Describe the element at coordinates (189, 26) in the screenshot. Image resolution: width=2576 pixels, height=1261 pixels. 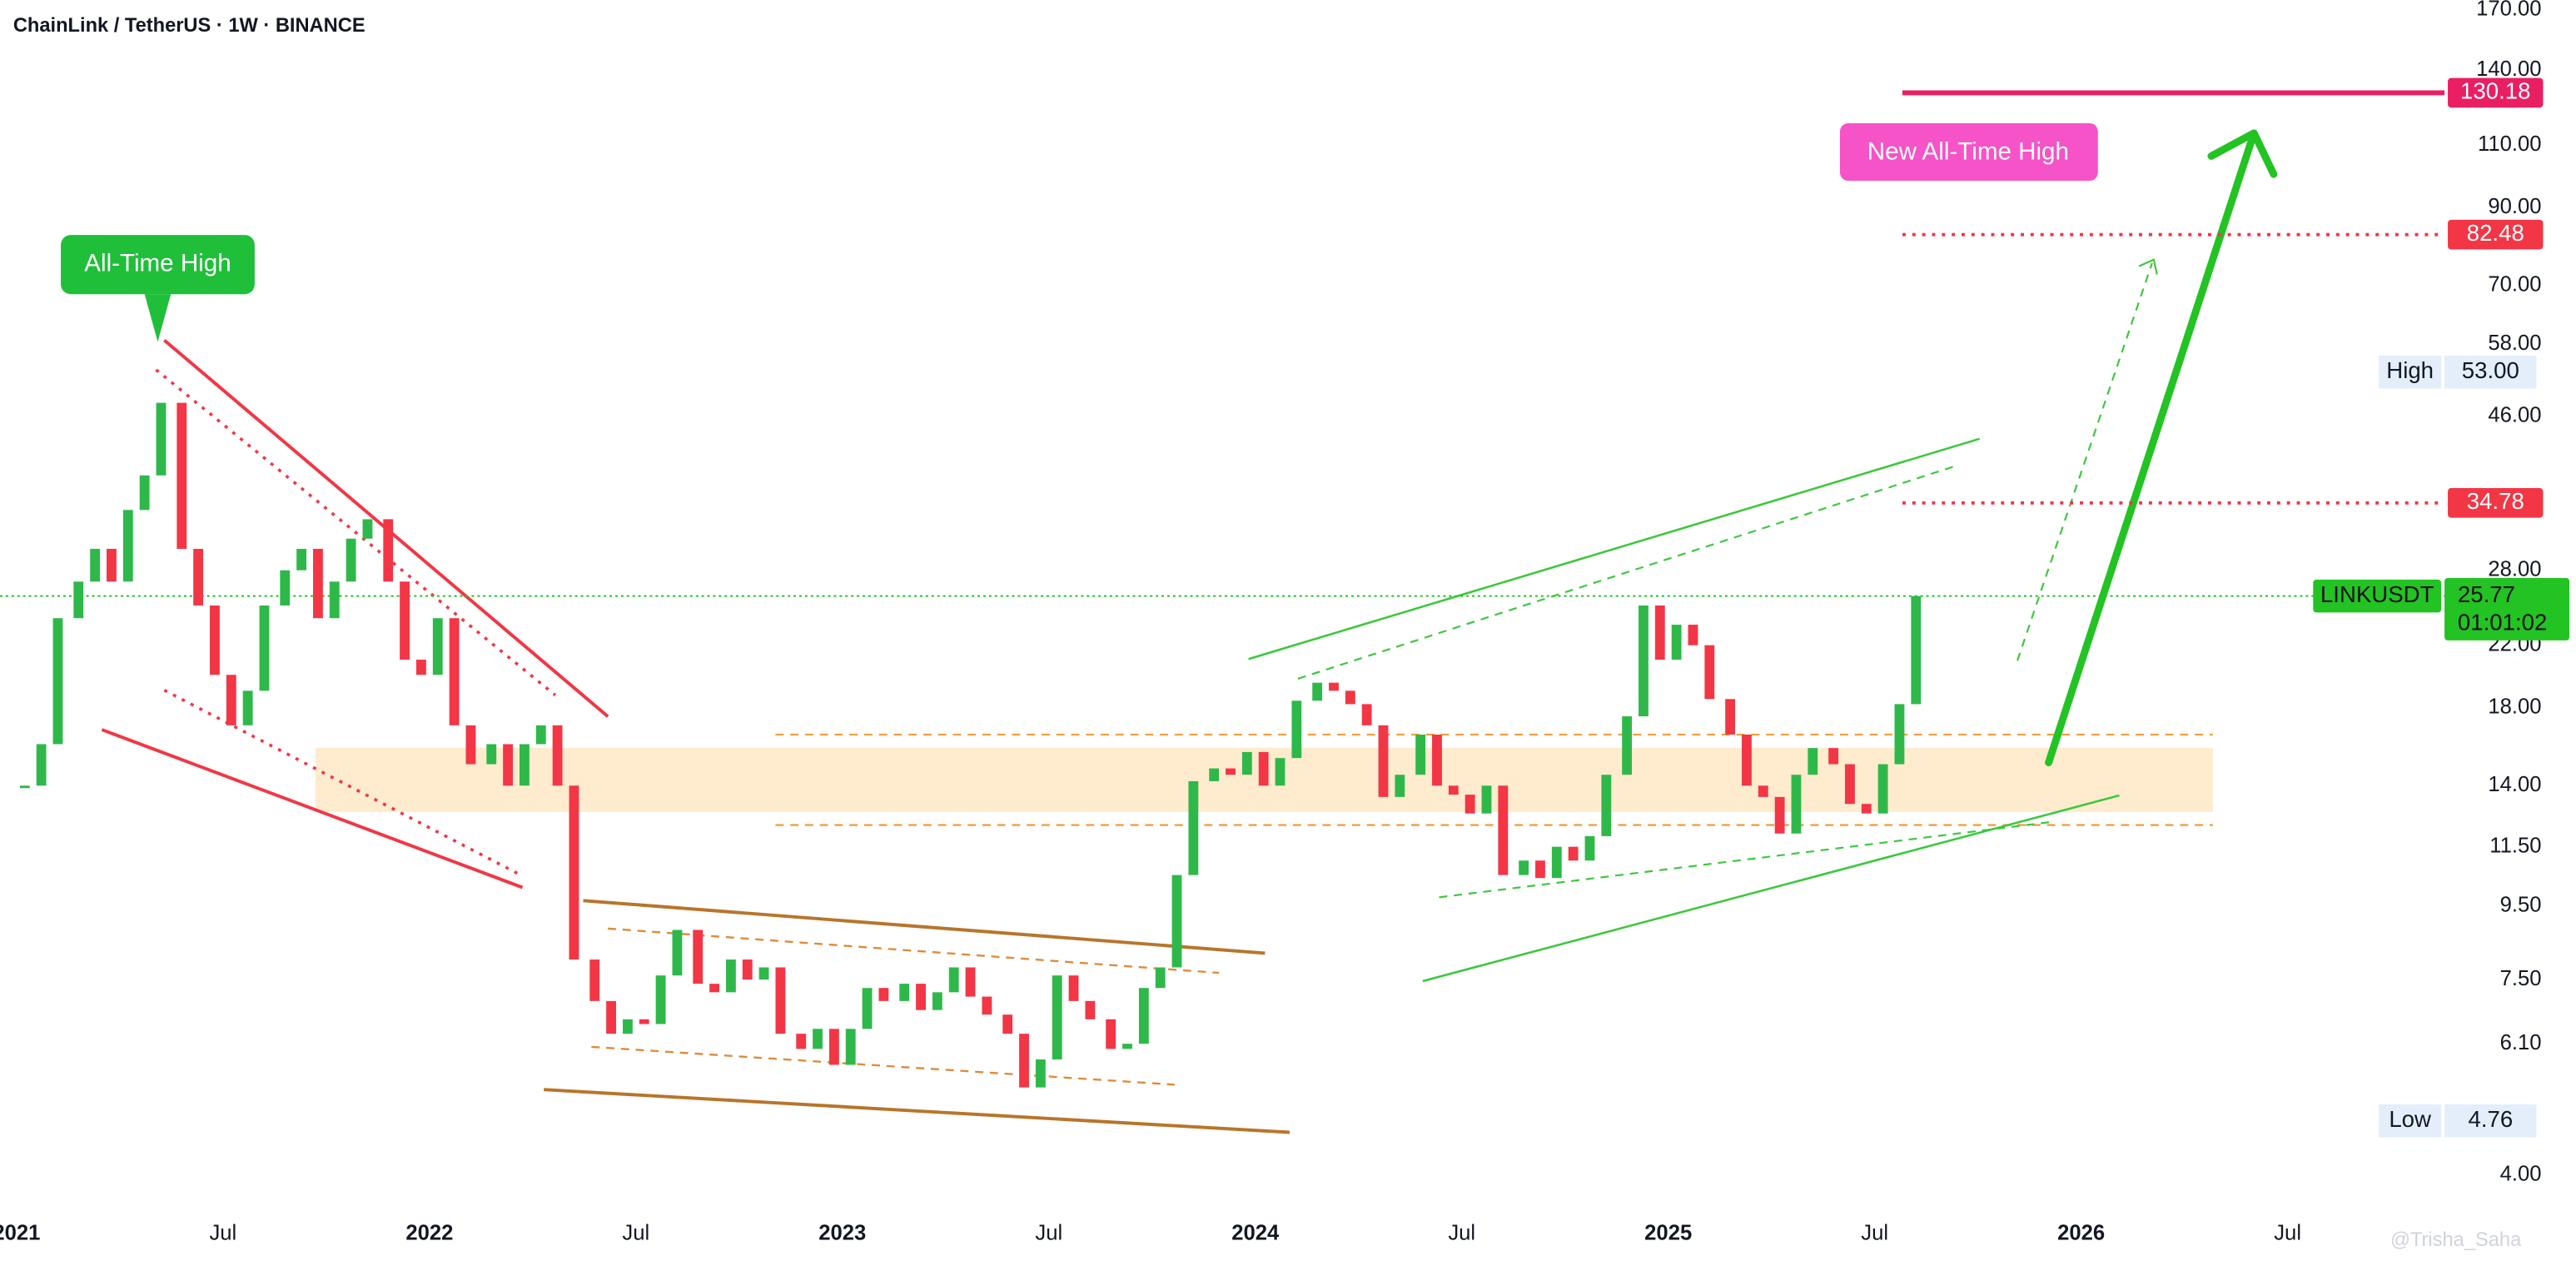
I see `chart-title: ChainLink / TetherUS · 1W · BINANCE` at that location.